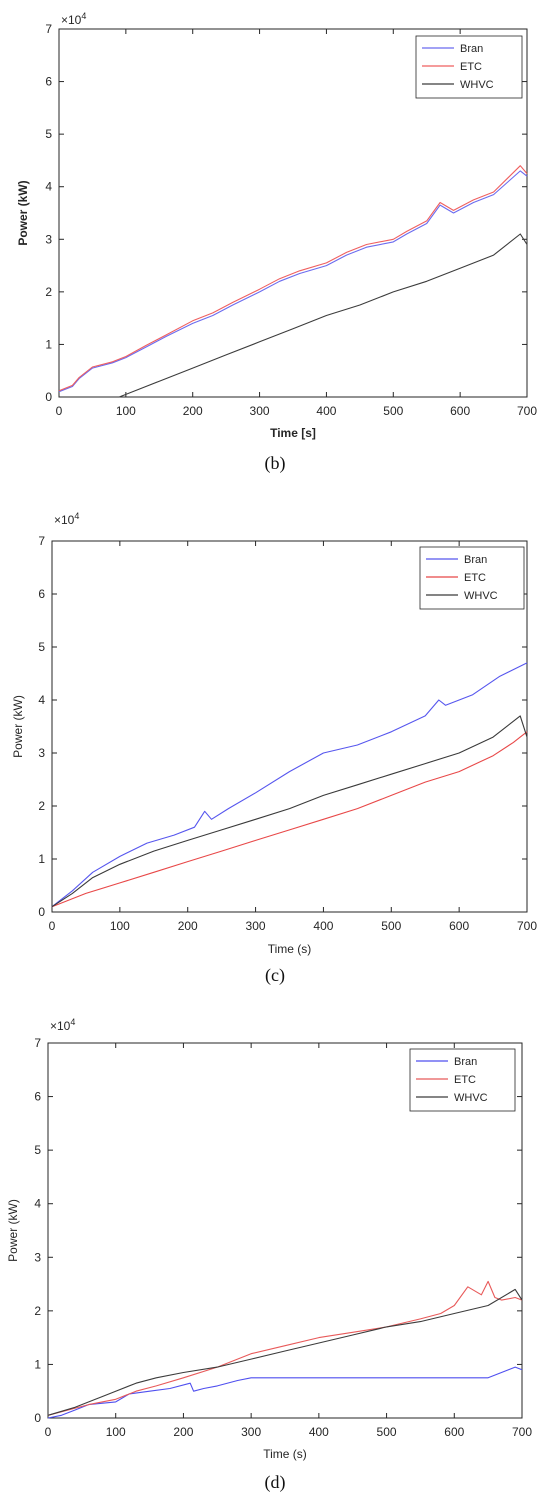 Image resolution: width=550 pixels, height=1506 pixels. Describe the element at coordinates (323, 315) in the screenshot. I see `series-line-whvc-b` at that location.